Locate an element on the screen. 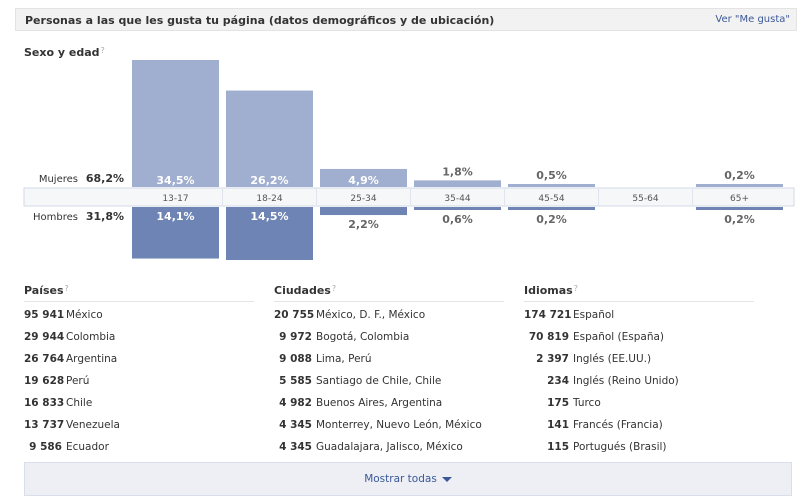 The height and width of the screenshot is (502, 812). item-count: 26 764 is located at coordinates (44, 359).